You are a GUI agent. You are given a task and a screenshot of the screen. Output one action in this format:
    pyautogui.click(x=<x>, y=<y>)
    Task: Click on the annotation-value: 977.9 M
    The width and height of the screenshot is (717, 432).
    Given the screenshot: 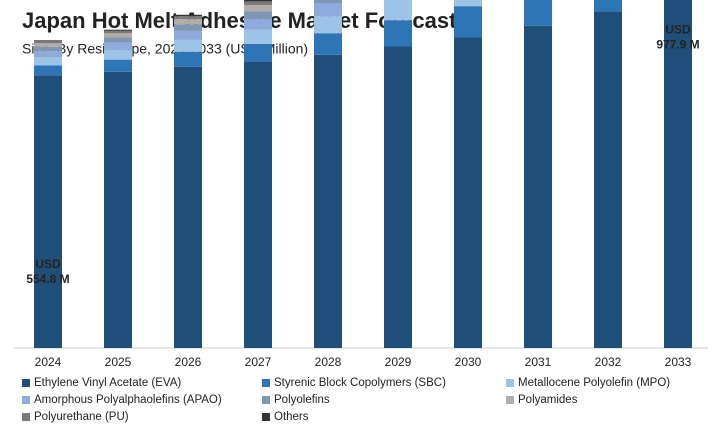 What is the action you would take?
    pyautogui.click(x=677, y=44)
    